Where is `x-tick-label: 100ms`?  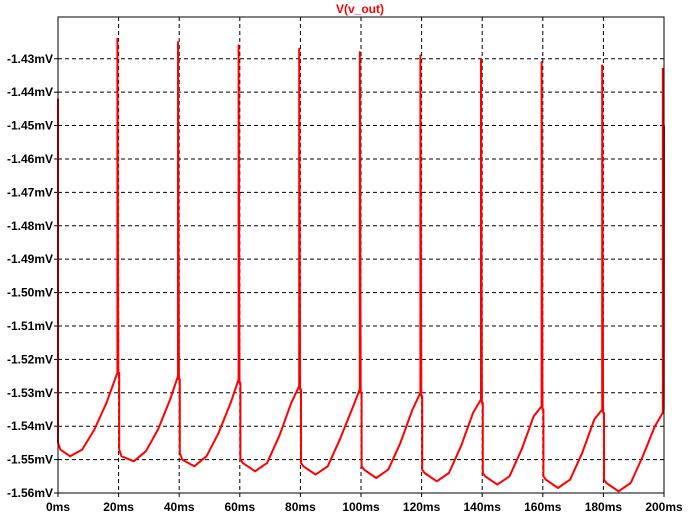
x-tick-label: 100ms is located at coordinates (361, 507).